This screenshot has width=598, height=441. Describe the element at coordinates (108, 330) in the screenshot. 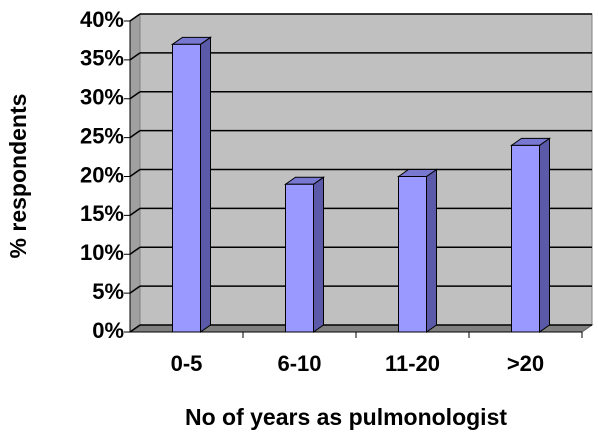

I see `y-tick-label: 0%` at that location.